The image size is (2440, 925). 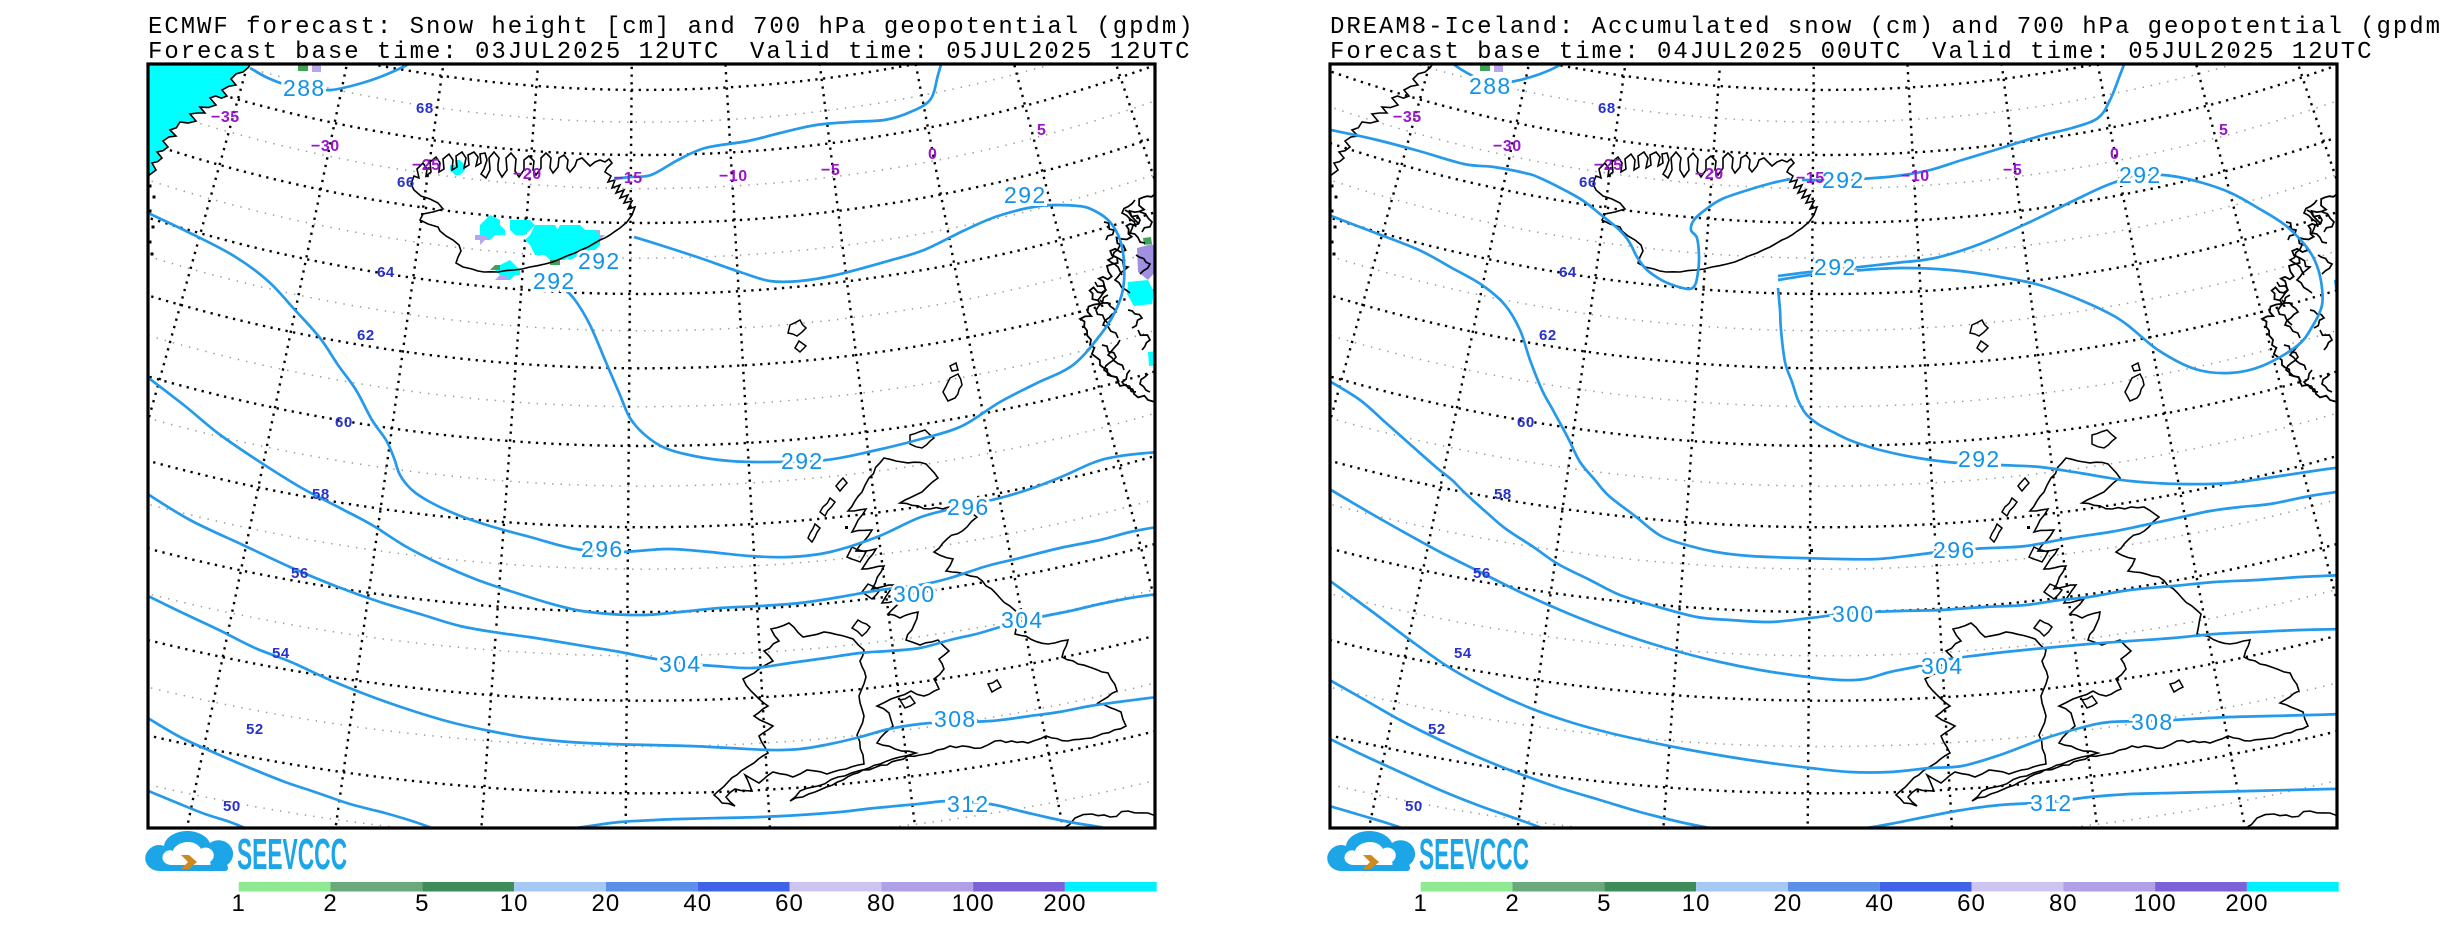 What do you see at coordinates (434, 52) in the screenshot?
I see `svg-text:Forecast base time: 03JUL2025: Forecast base time: 03JUL2025 12UTC` at bounding box center [434, 52].